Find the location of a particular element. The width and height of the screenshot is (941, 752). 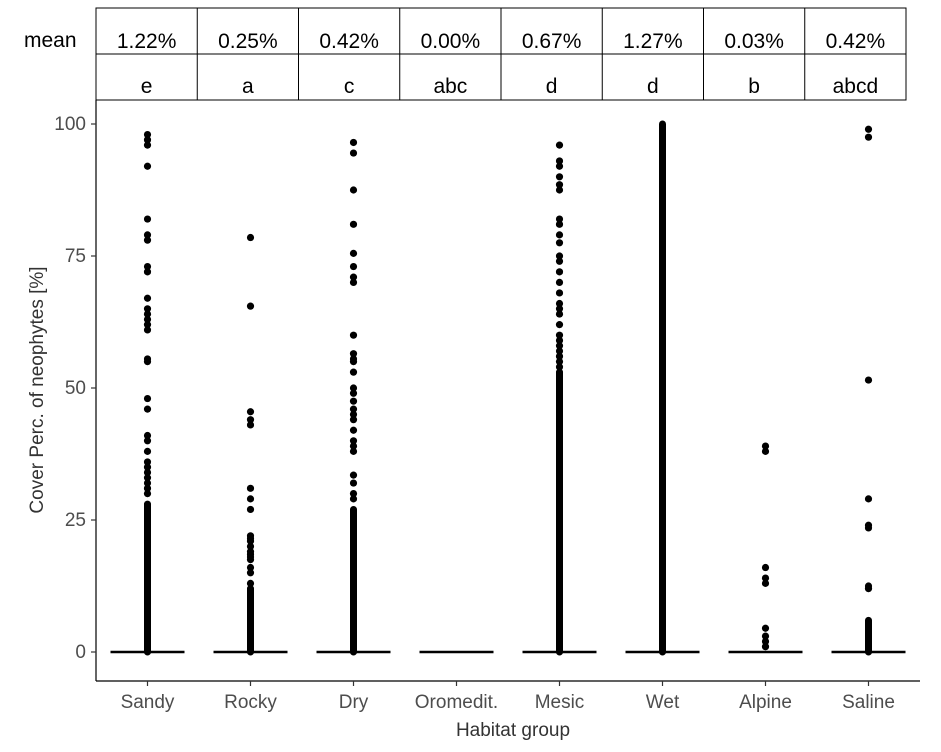

x-tick-label: Mesic is located at coordinates (560, 702).